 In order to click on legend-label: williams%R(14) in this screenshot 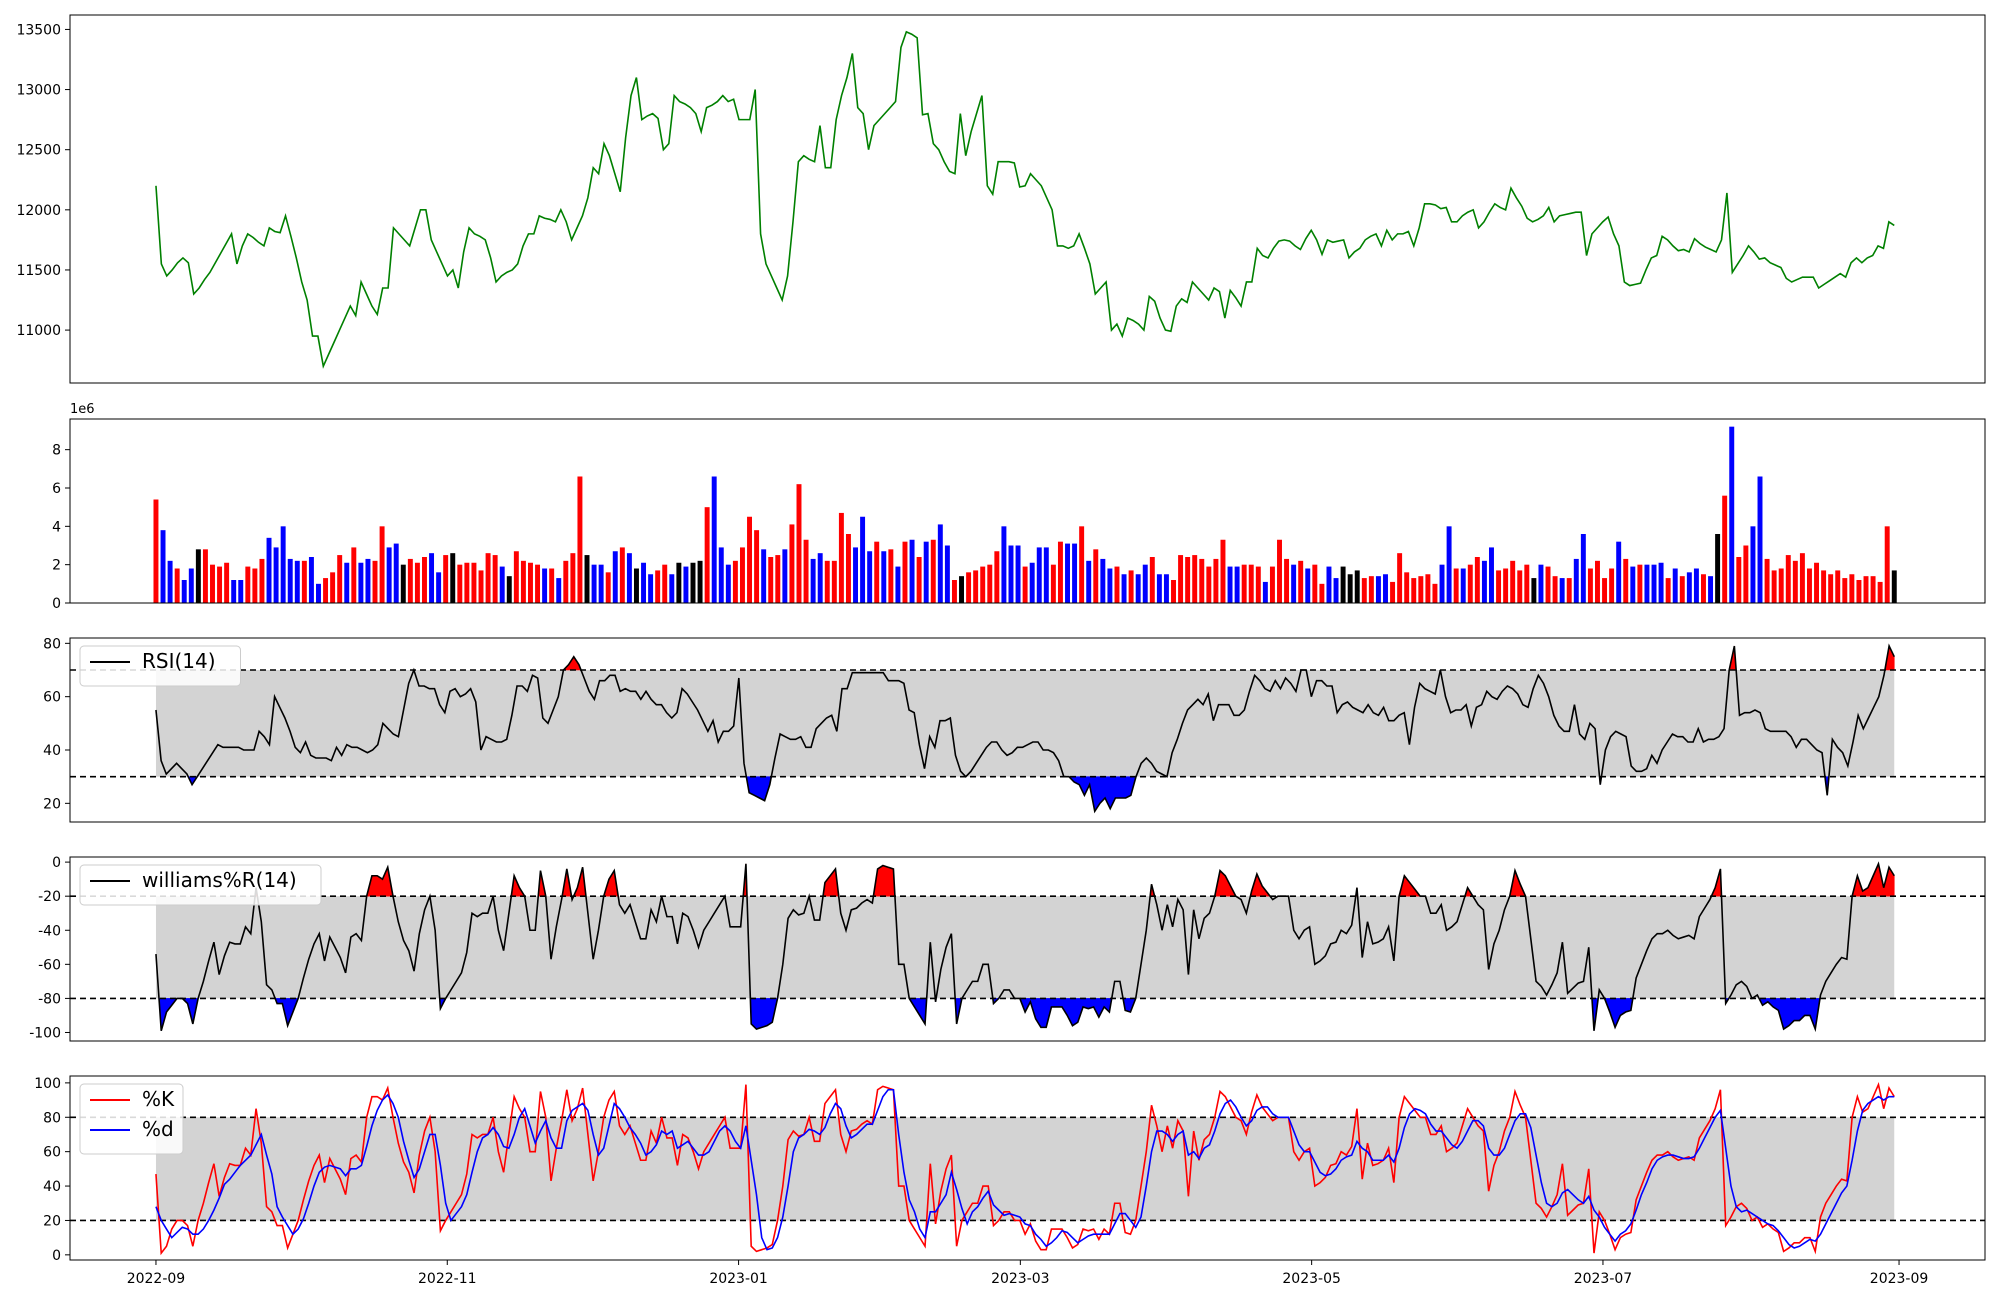, I will do `click(219, 880)`.